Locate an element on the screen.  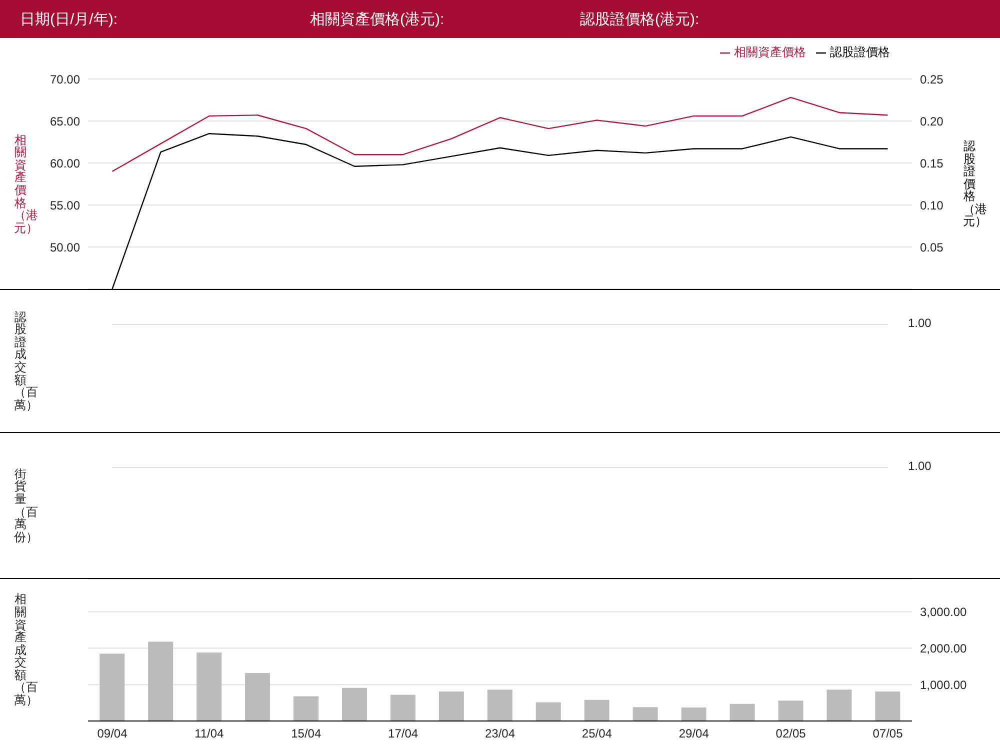
x-tick-label: 09/04 is located at coordinates (112, 733).